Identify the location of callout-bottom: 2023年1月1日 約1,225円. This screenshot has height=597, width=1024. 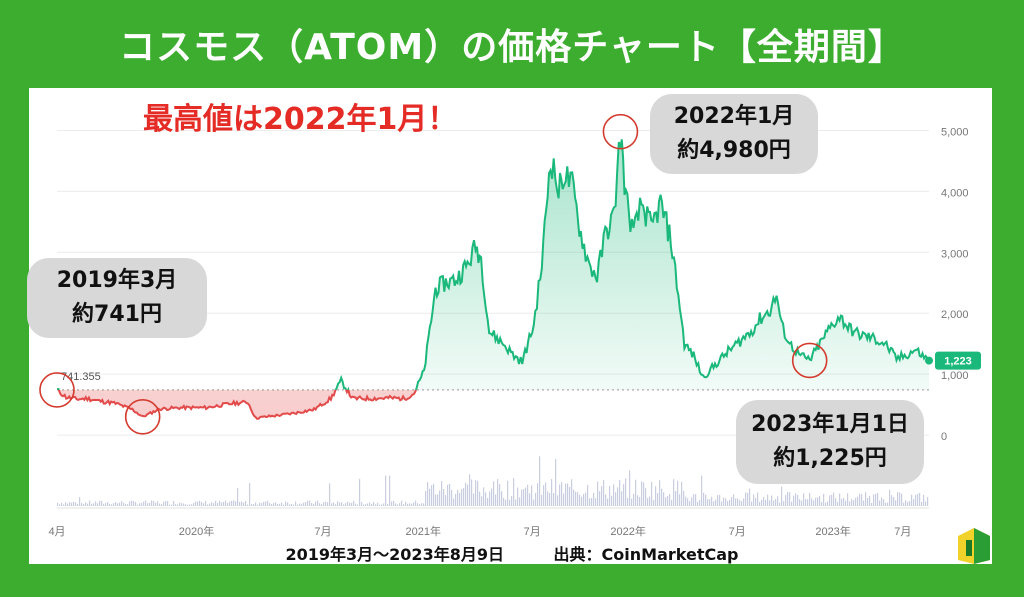
(830, 442).